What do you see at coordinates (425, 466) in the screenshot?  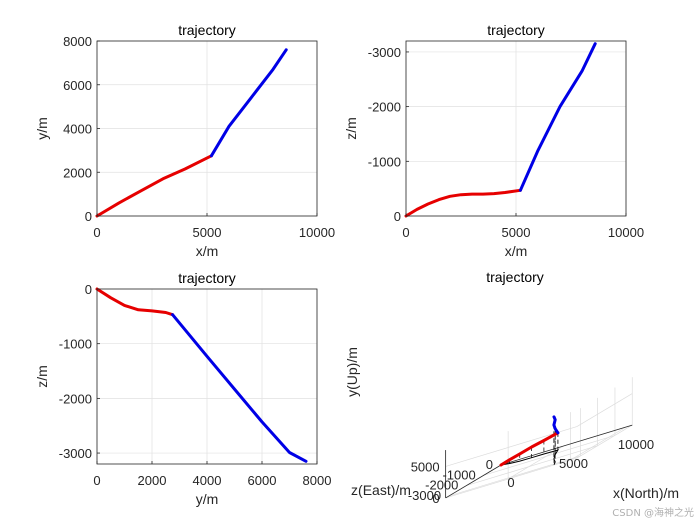 I see `up-tick-label: 5000` at bounding box center [425, 466].